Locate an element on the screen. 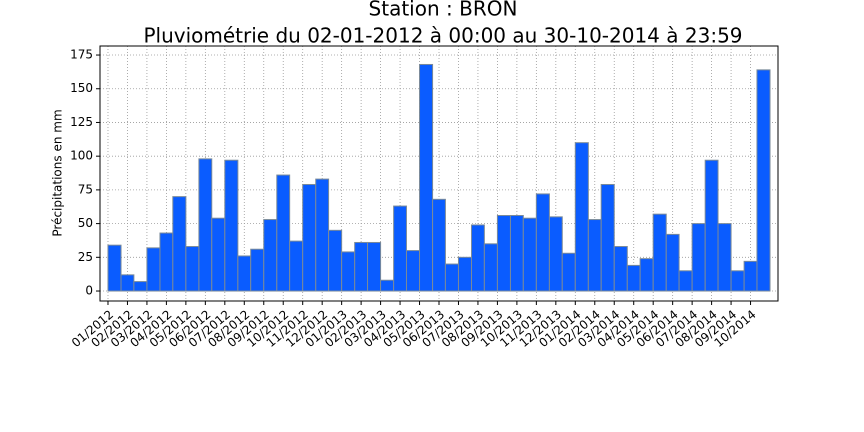  y-tick-label: 75 is located at coordinates (85, 189).